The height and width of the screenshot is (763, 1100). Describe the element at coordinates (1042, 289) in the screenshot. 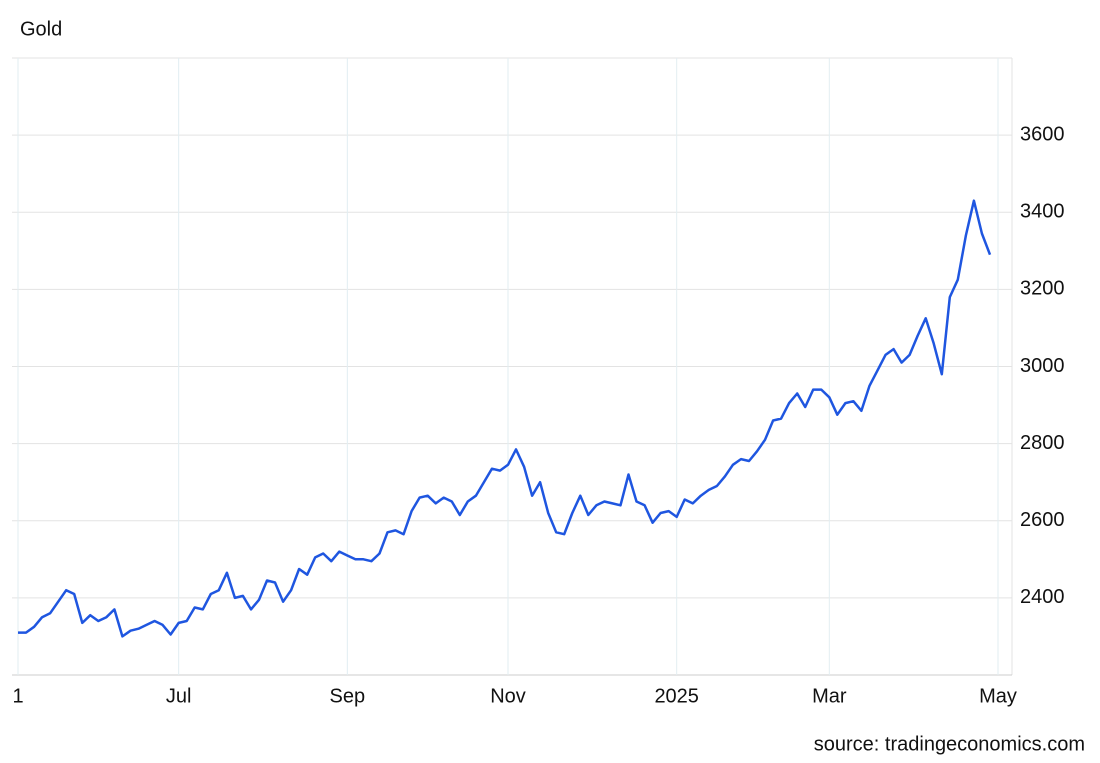

I see `y-tick-label: 3200` at that location.